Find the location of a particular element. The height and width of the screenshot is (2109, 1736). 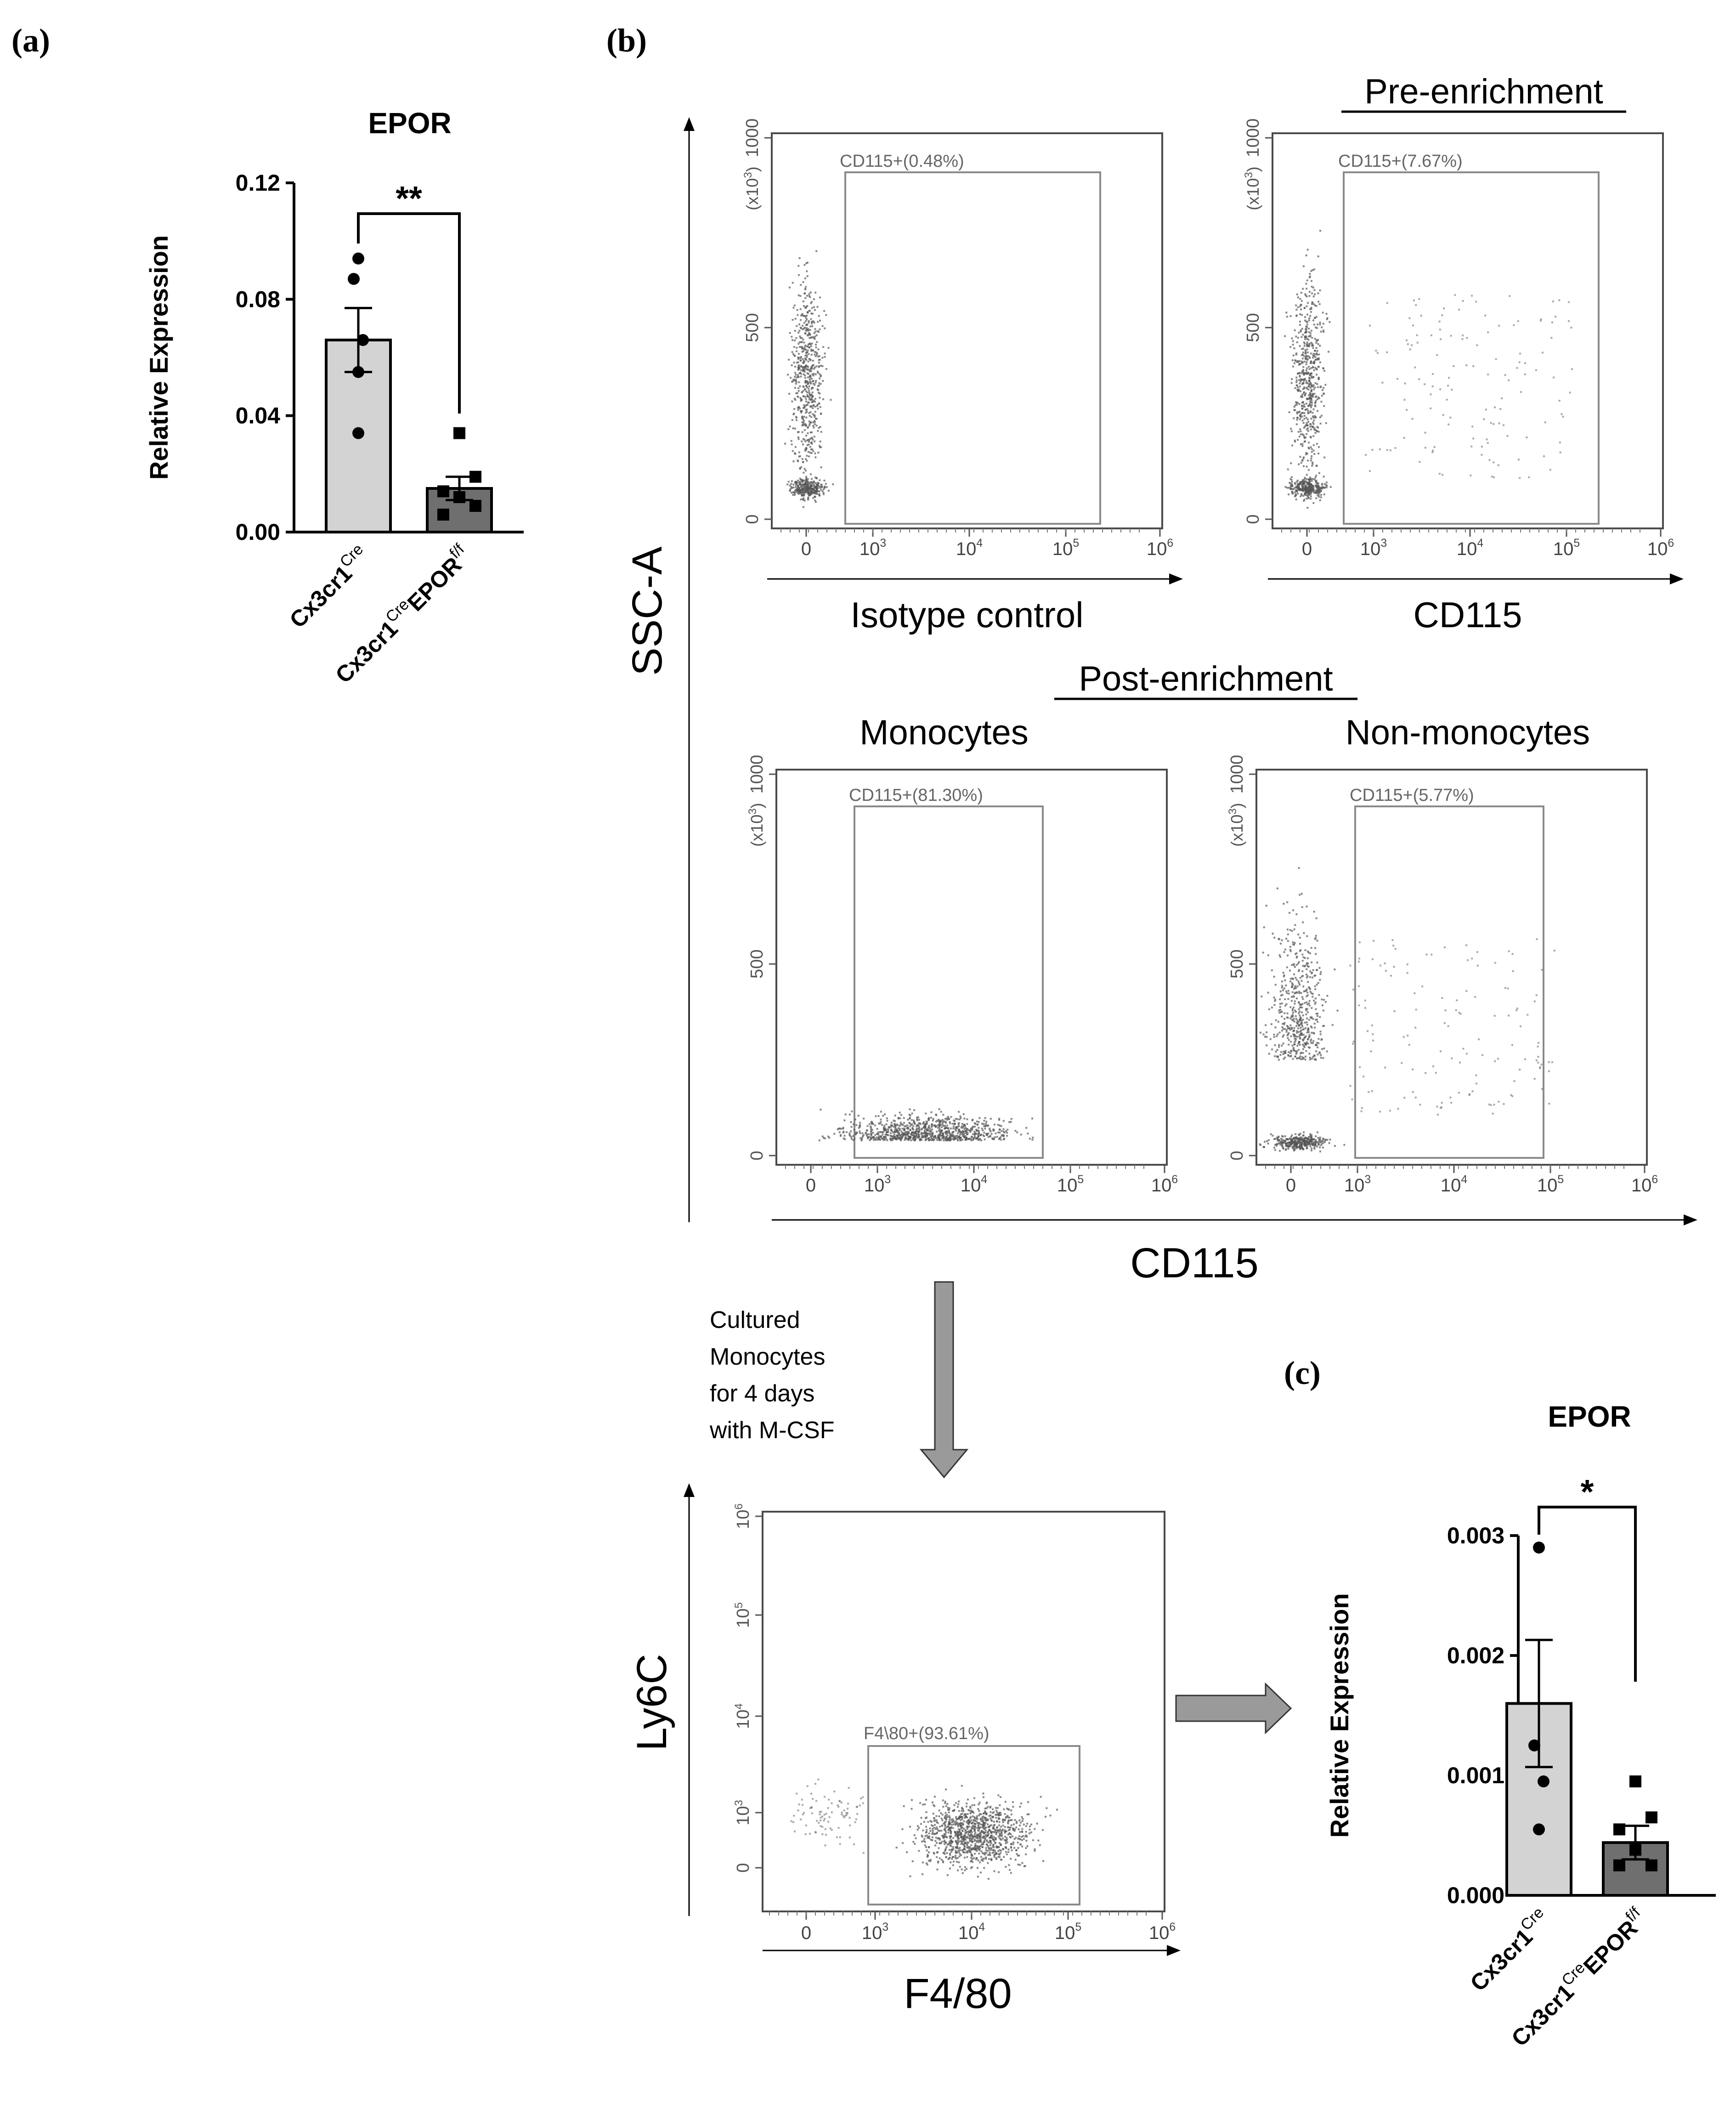

flow-dots is located at coordinates (926, 1124).